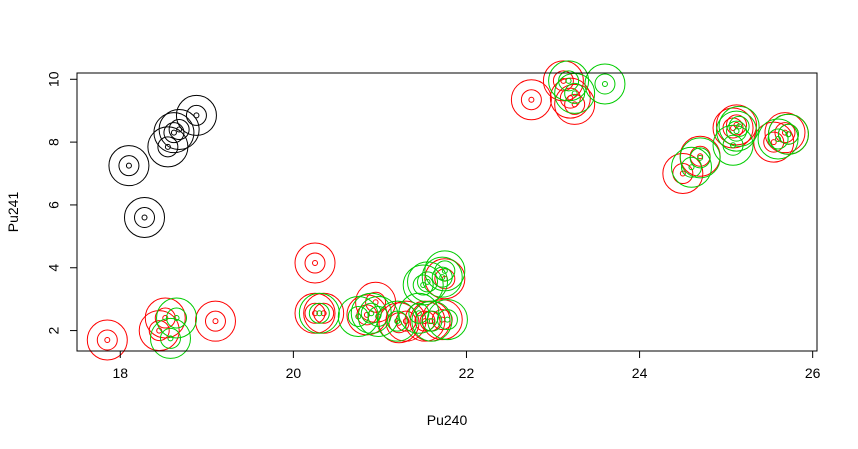 The width and height of the screenshot is (858, 449). I want to click on x-tick-label: 22, so click(467, 373).